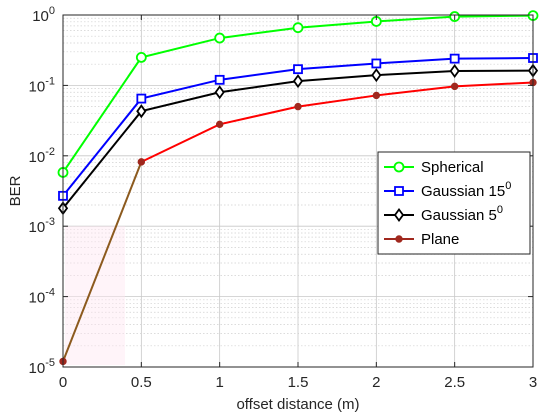 Image resolution: width=550 pixels, height=419 pixels. Describe the element at coordinates (219, 382) in the screenshot. I see `x-tick-label: 1` at that location.